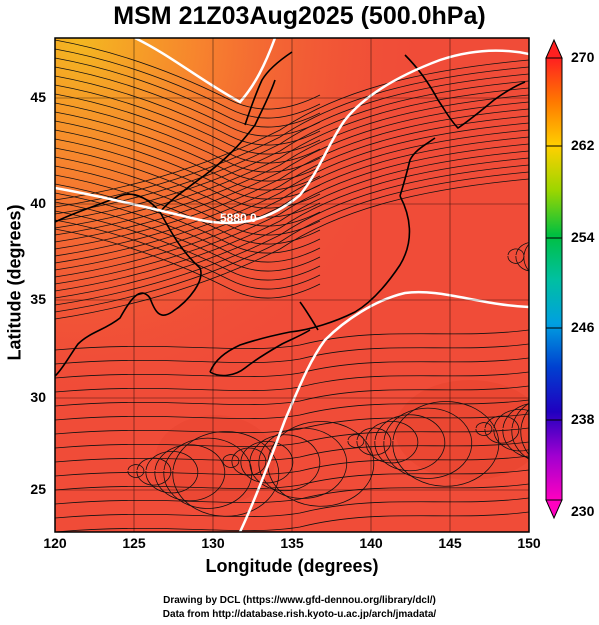 Image resolution: width=599 pixels, height=625 pixels. What do you see at coordinates (38, 489) in the screenshot?
I see `y-tick-label: 25` at bounding box center [38, 489].